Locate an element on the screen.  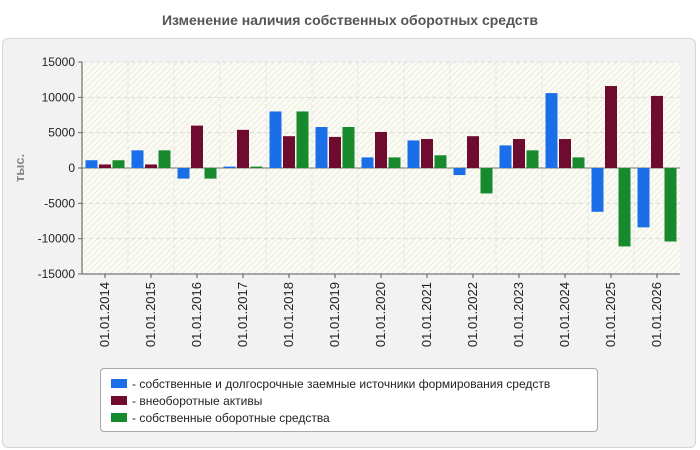
x-tick-label: 01.01.2026 is located at coordinates (656, 314).